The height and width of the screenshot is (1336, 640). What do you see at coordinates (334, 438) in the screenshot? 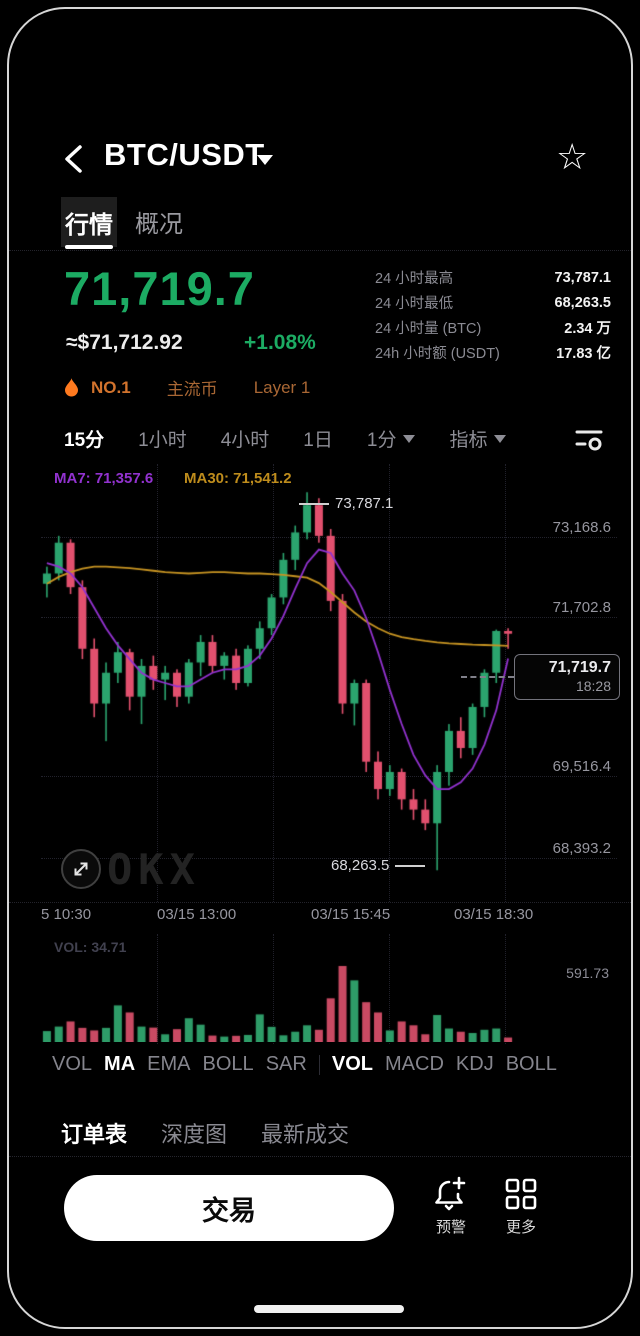
I see `timeframe-toolbar: 15分 1小时 4小时 1日 1分 指标` at bounding box center [334, 438].